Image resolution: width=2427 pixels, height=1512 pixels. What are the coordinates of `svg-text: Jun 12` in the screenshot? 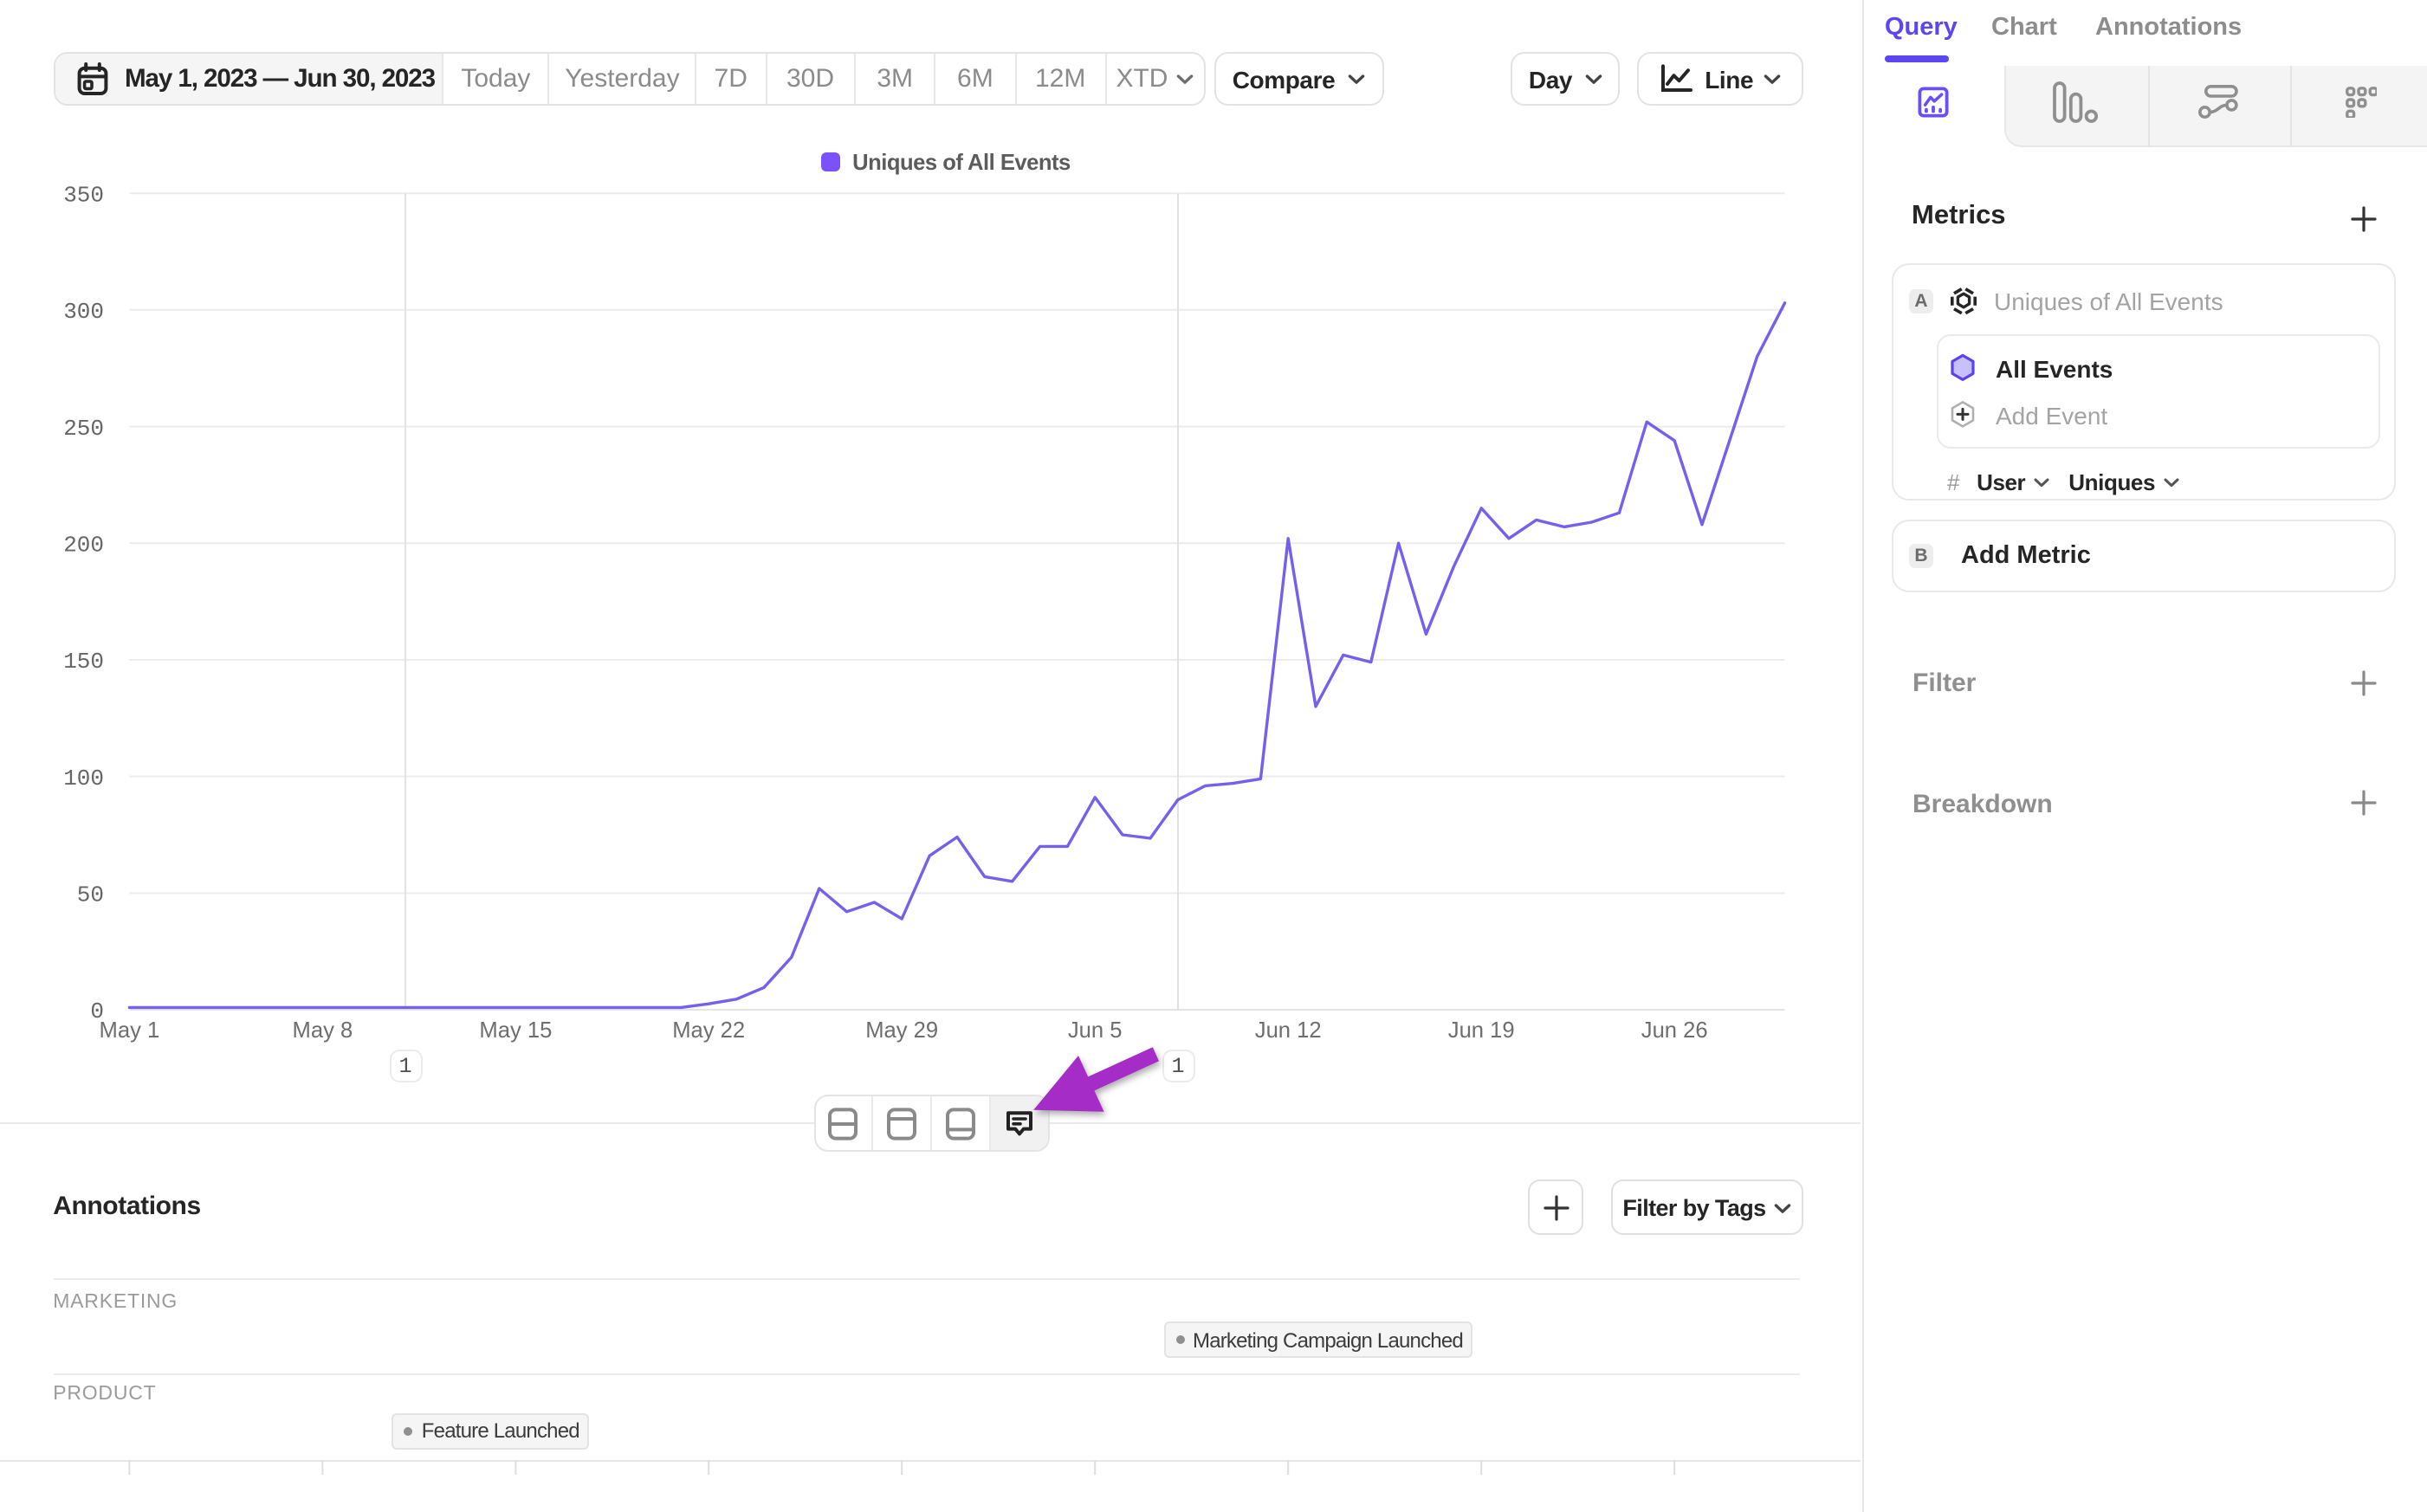 It's located at (1288, 1030).